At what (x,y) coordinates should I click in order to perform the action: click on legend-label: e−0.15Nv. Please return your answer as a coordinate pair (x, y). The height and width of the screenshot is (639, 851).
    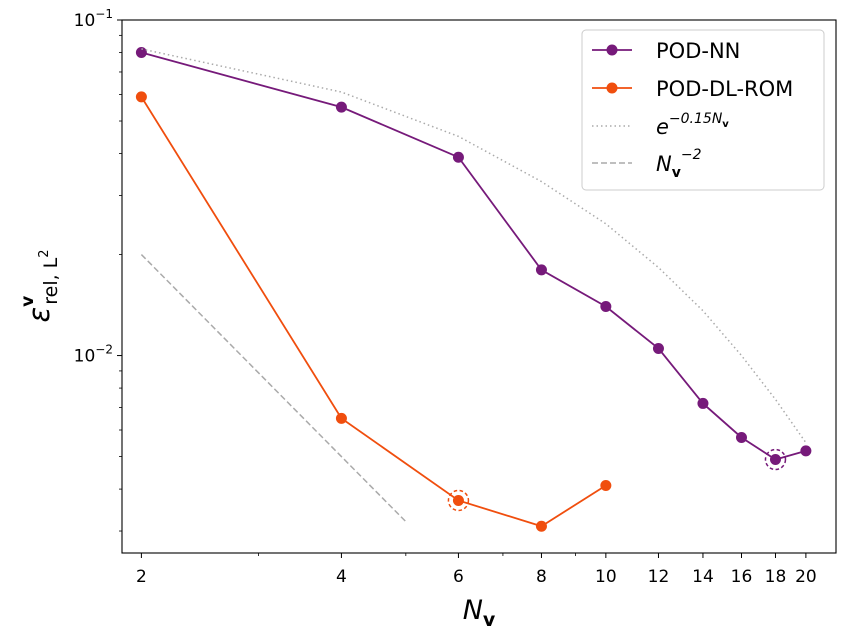
    Looking at the image, I should click on (692, 125).